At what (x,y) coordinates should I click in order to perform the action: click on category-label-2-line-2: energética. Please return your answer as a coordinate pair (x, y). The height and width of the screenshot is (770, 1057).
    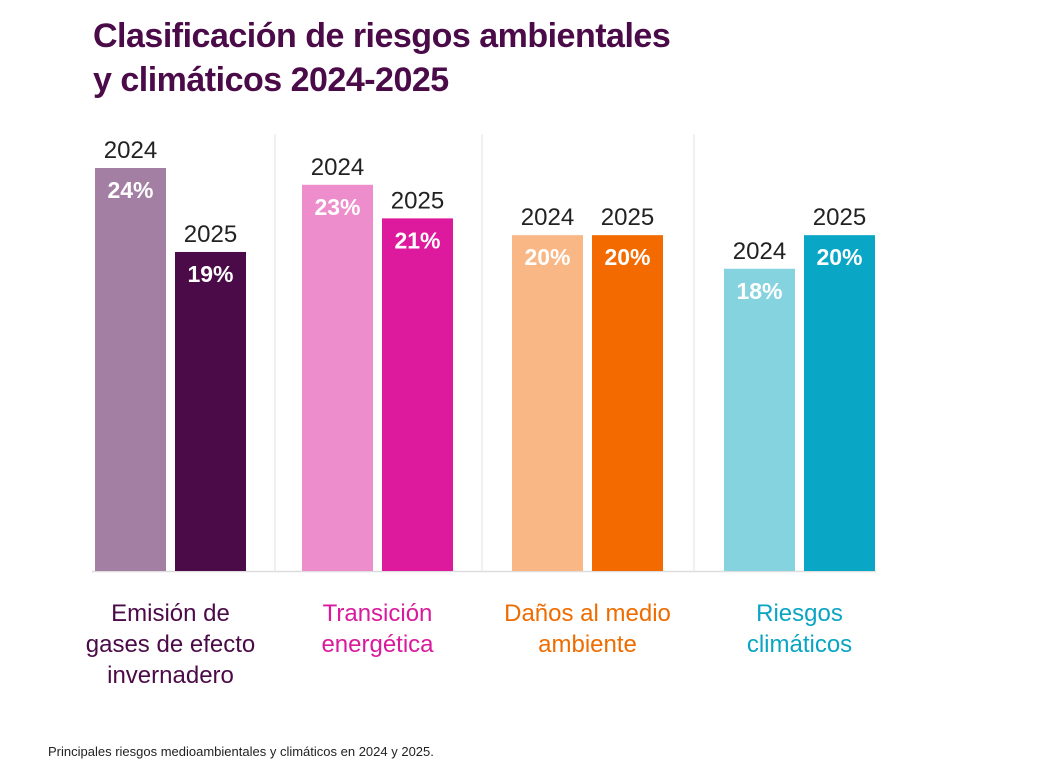
    Looking at the image, I should click on (377, 644).